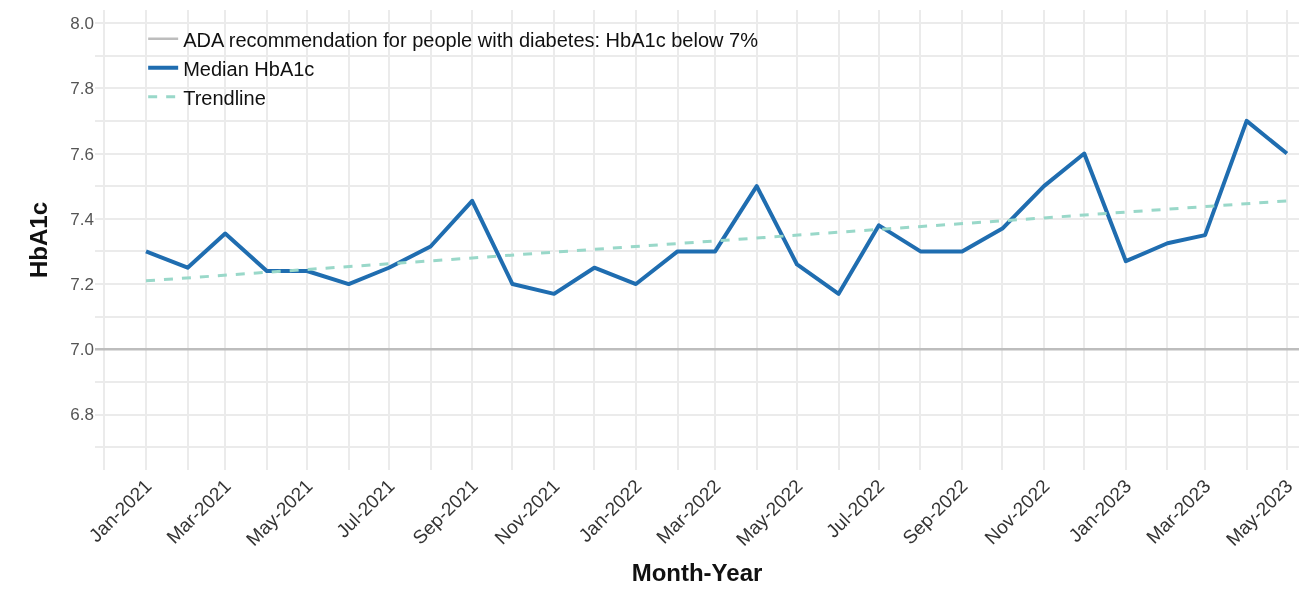 The image size is (1311, 592). Describe the element at coordinates (82, 219) in the screenshot. I see `y-tick-label: 7.4` at that location.